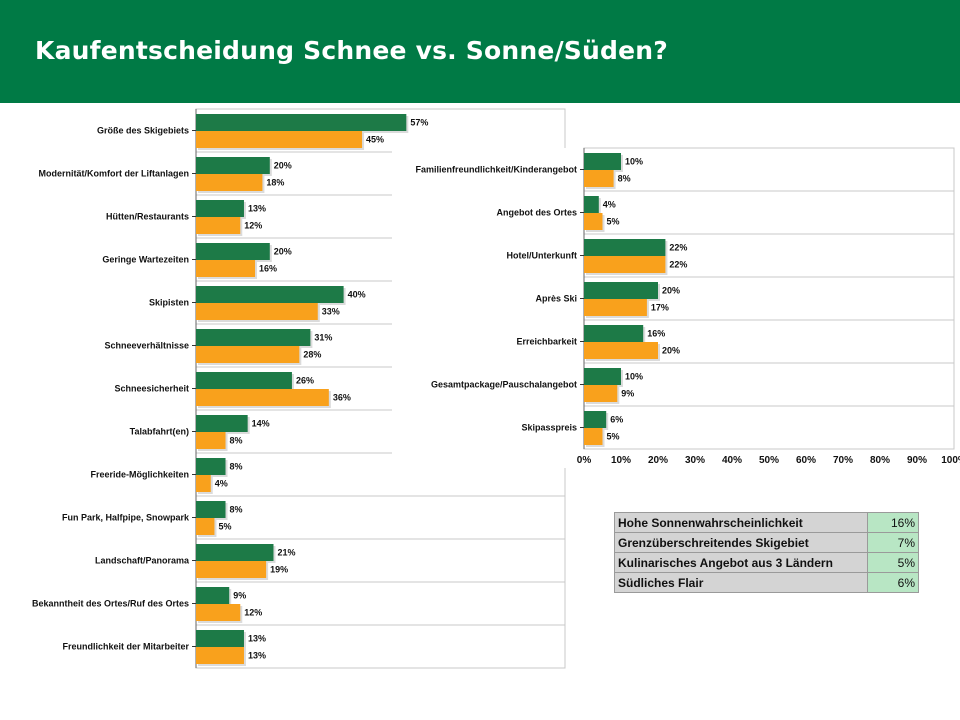  Describe the element at coordinates (357, 295) in the screenshot. I see `data-label: 40%` at that location.